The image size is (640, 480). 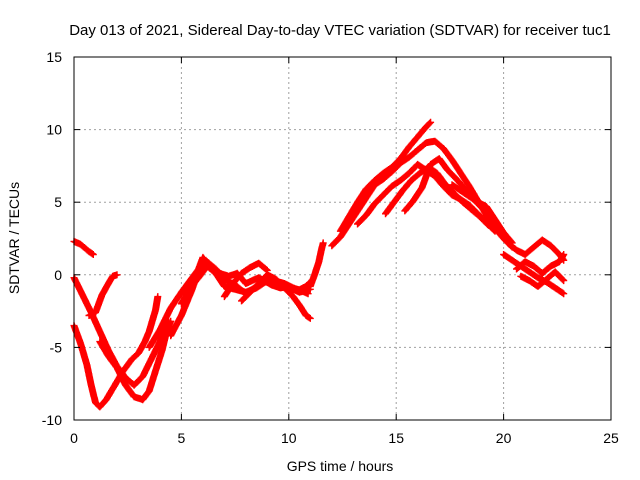 What do you see at coordinates (340, 466) in the screenshot?
I see `x-axis-label: GPS time / hours` at bounding box center [340, 466].